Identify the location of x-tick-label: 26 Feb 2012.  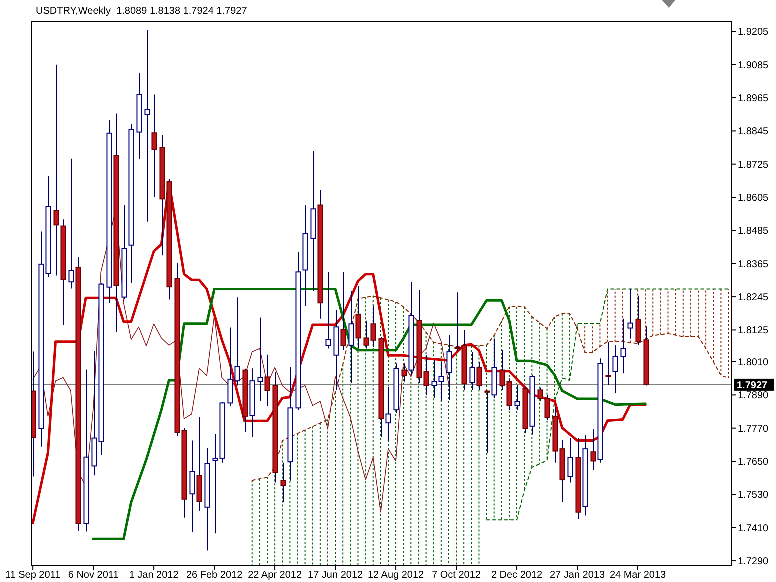
(215, 575).